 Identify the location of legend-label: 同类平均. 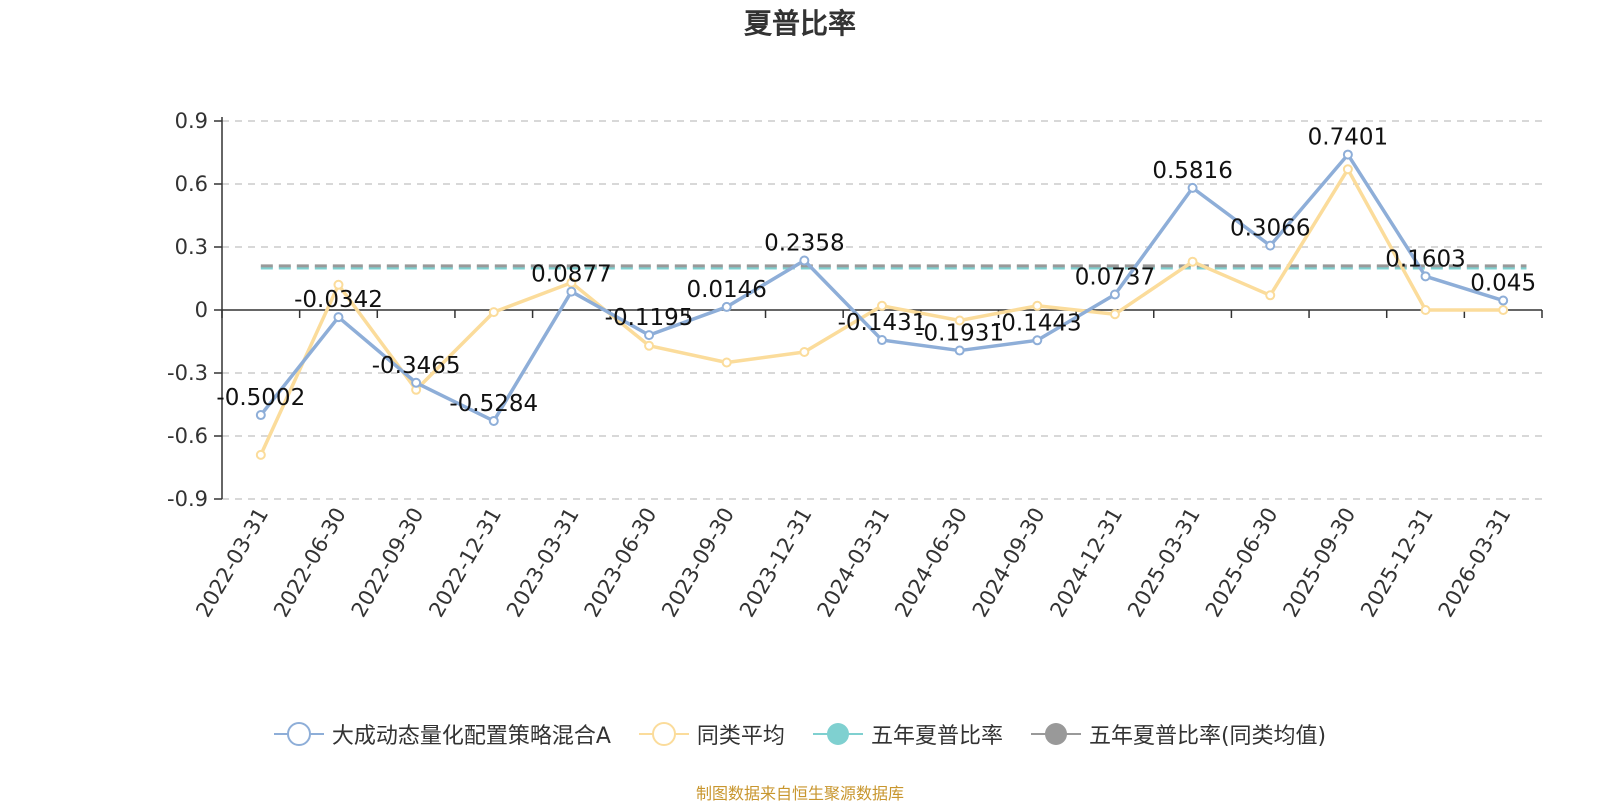
(740, 736).